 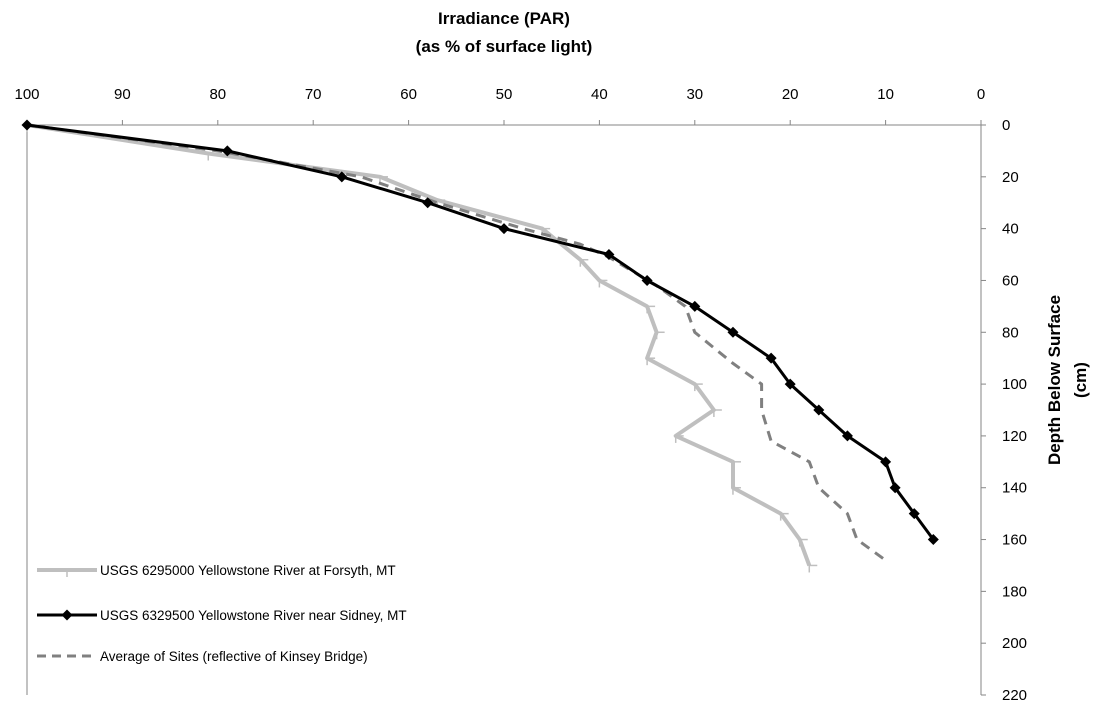 I want to click on x-tick-label: 40, so click(x=599, y=94).